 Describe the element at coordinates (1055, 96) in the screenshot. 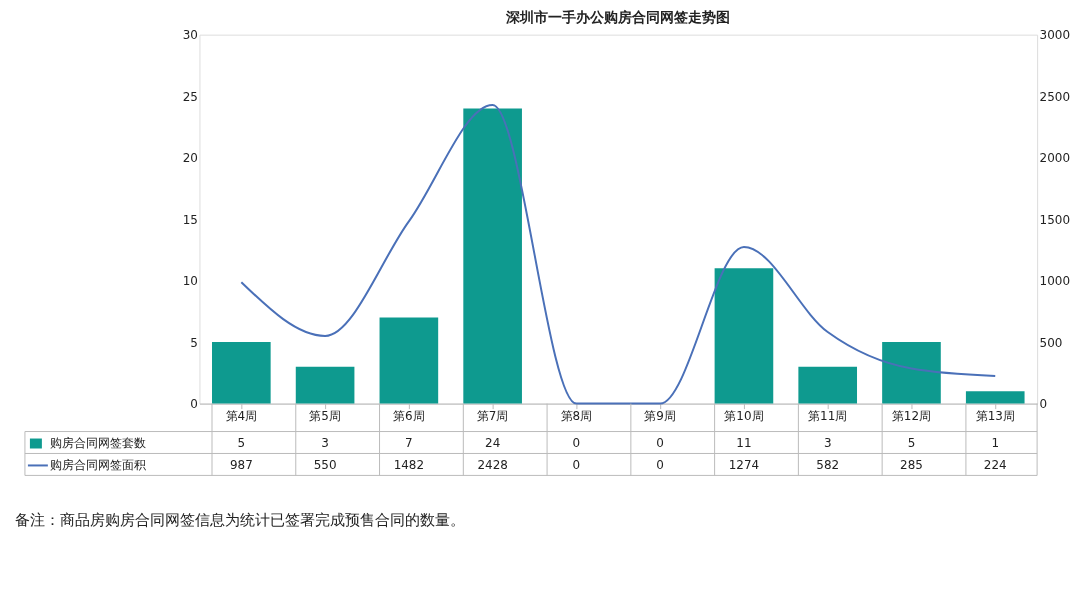

I see `y2-tick-label: 2500` at that location.